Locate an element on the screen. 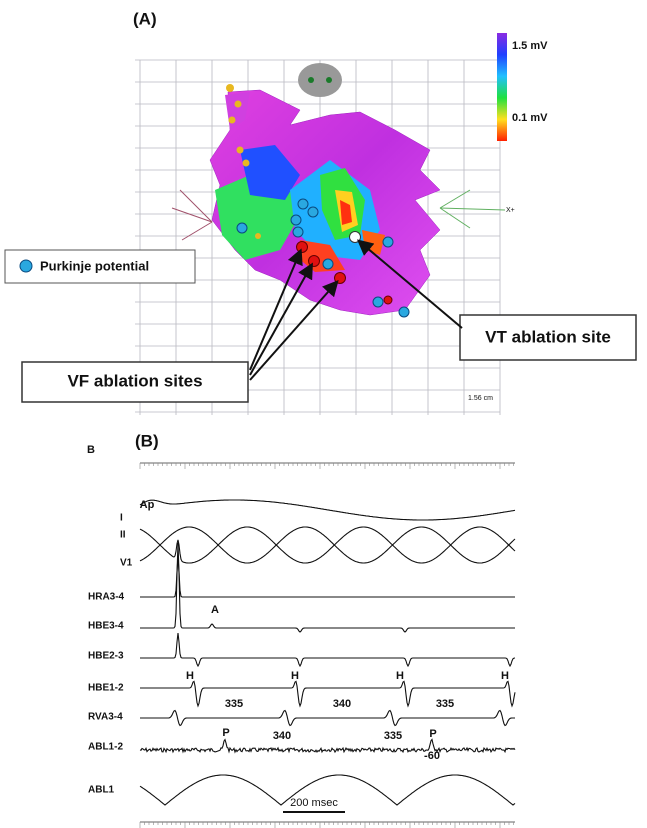  channel-label: II is located at coordinates (123, 535).